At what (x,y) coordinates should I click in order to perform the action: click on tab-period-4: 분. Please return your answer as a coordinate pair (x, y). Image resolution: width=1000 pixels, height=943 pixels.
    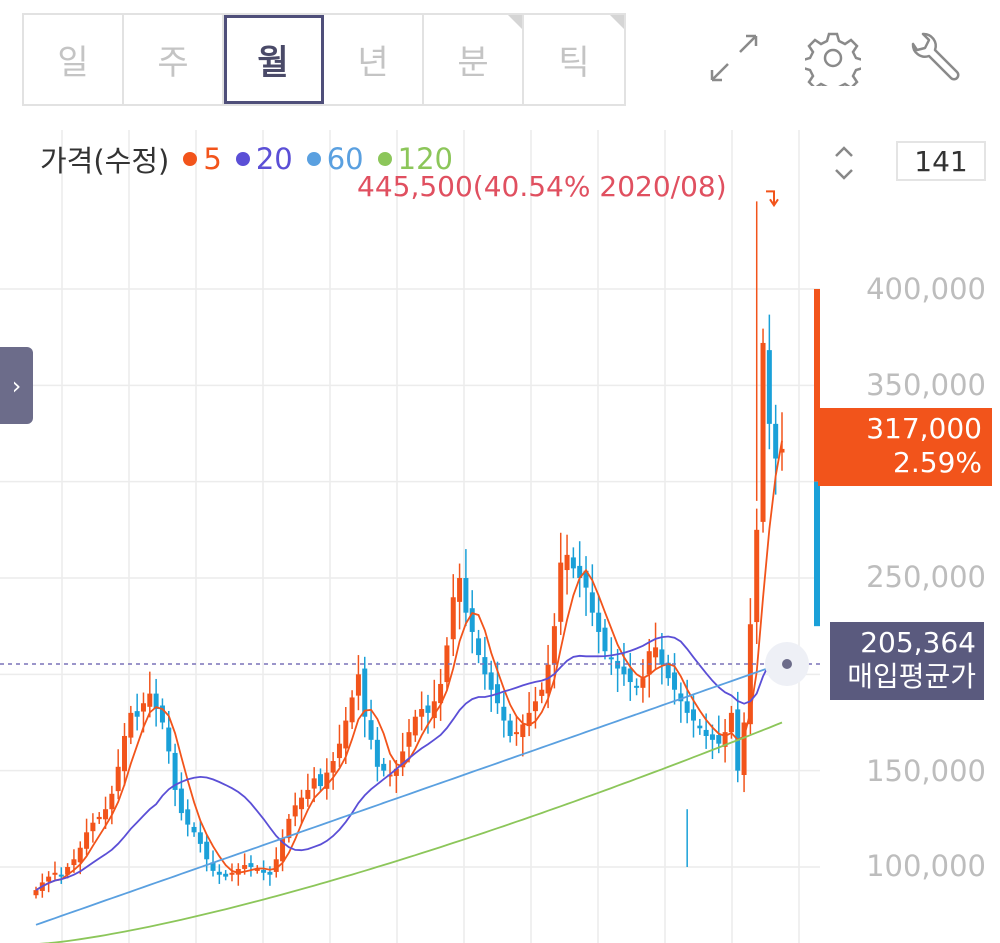
    Looking at the image, I should click on (474, 59).